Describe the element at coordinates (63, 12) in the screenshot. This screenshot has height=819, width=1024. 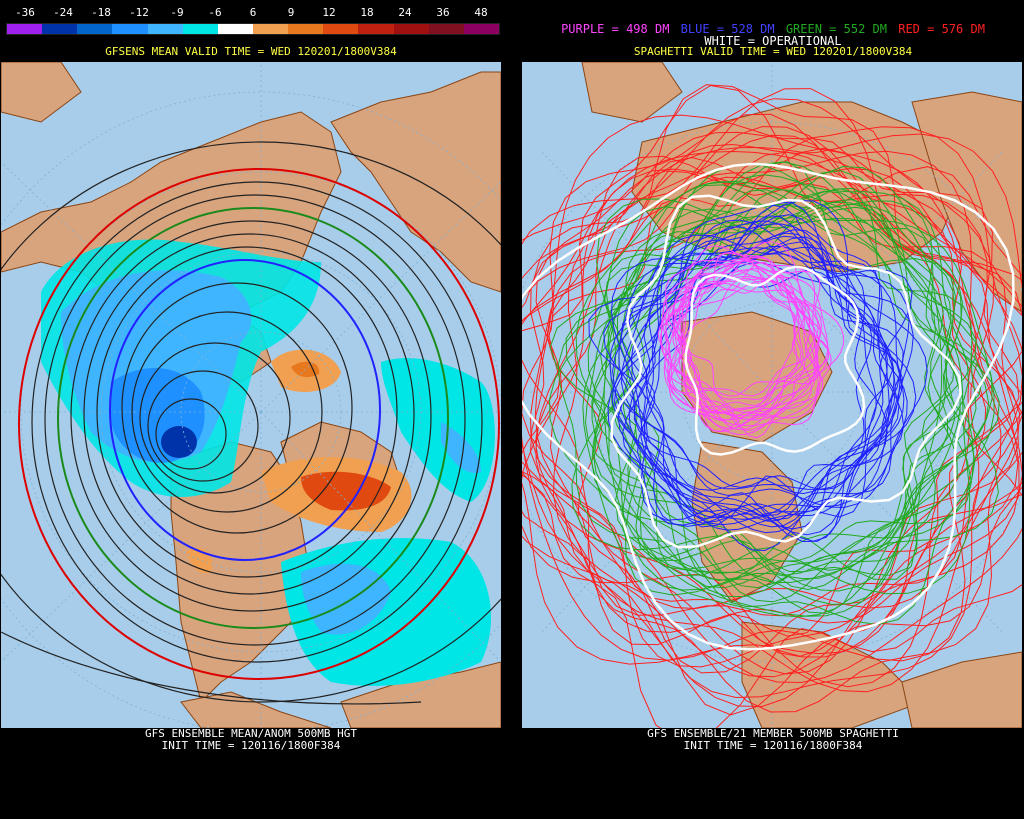
I see `legend-label: -24` at that location.